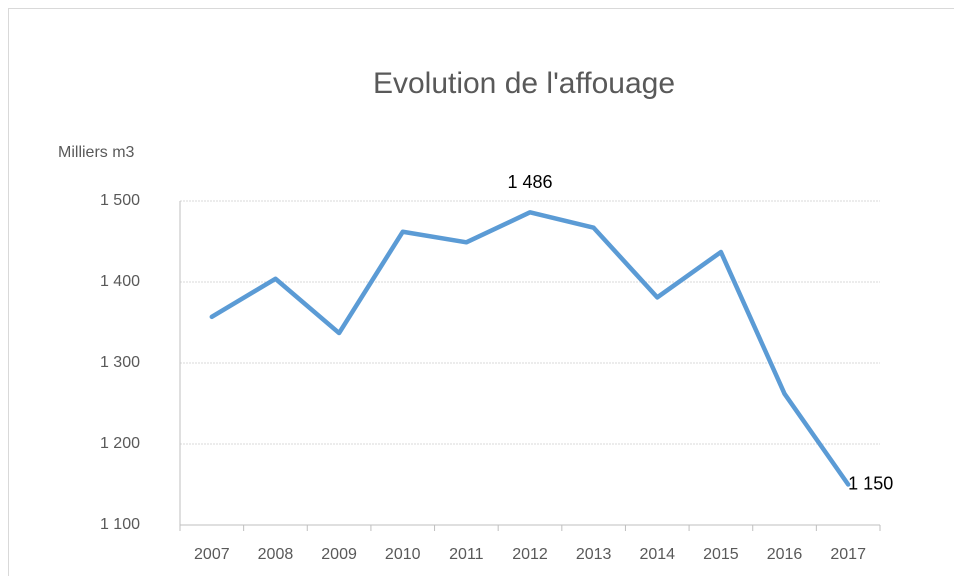 This screenshot has width=954, height=576. Describe the element at coordinates (120, 443) in the screenshot. I see `y-tick-label: 1 200` at that location.